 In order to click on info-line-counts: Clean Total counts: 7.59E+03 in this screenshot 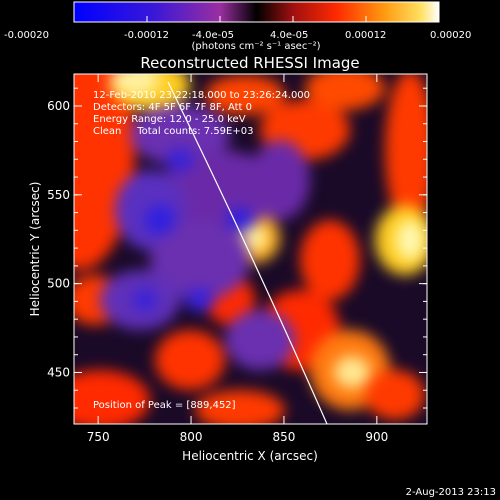, I will do `click(173, 131)`.